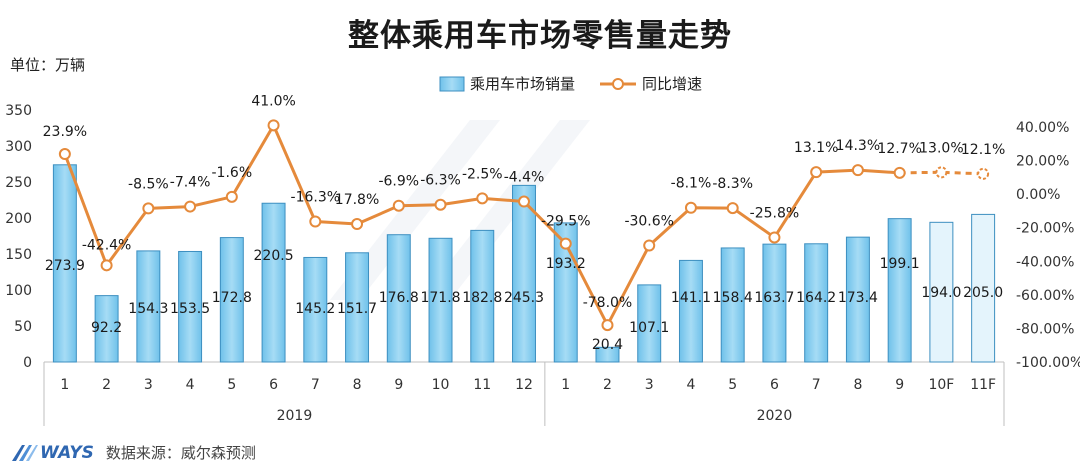  Describe the element at coordinates (774, 298) in the screenshot. I see `bar-value-label: 163.7` at that location.